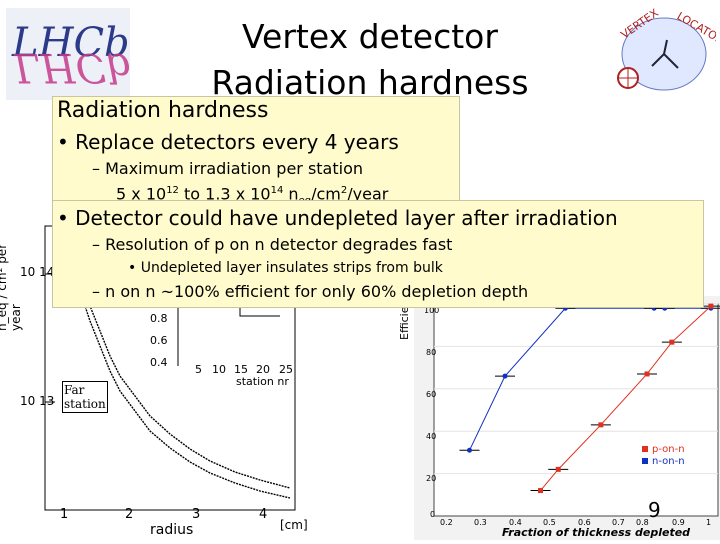  What do you see at coordinates (85, 397) in the screenshot?
I see `far-station-label: Far station` at bounding box center [85, 397].